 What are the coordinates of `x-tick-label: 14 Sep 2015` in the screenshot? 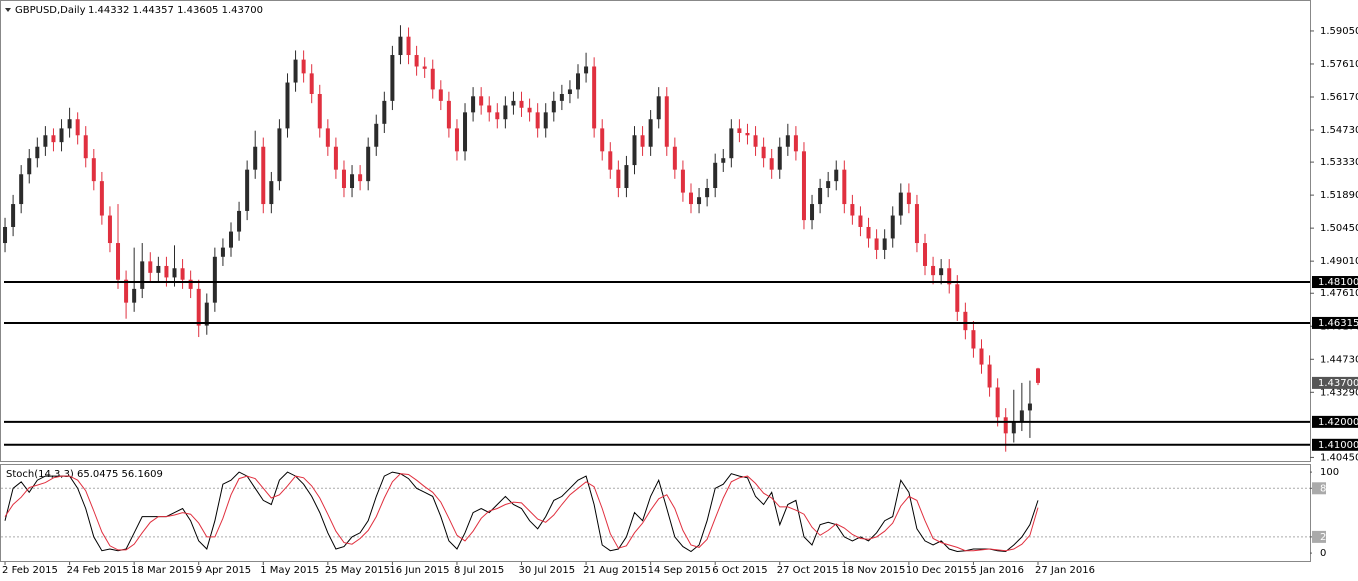 It's located at (679, 570).